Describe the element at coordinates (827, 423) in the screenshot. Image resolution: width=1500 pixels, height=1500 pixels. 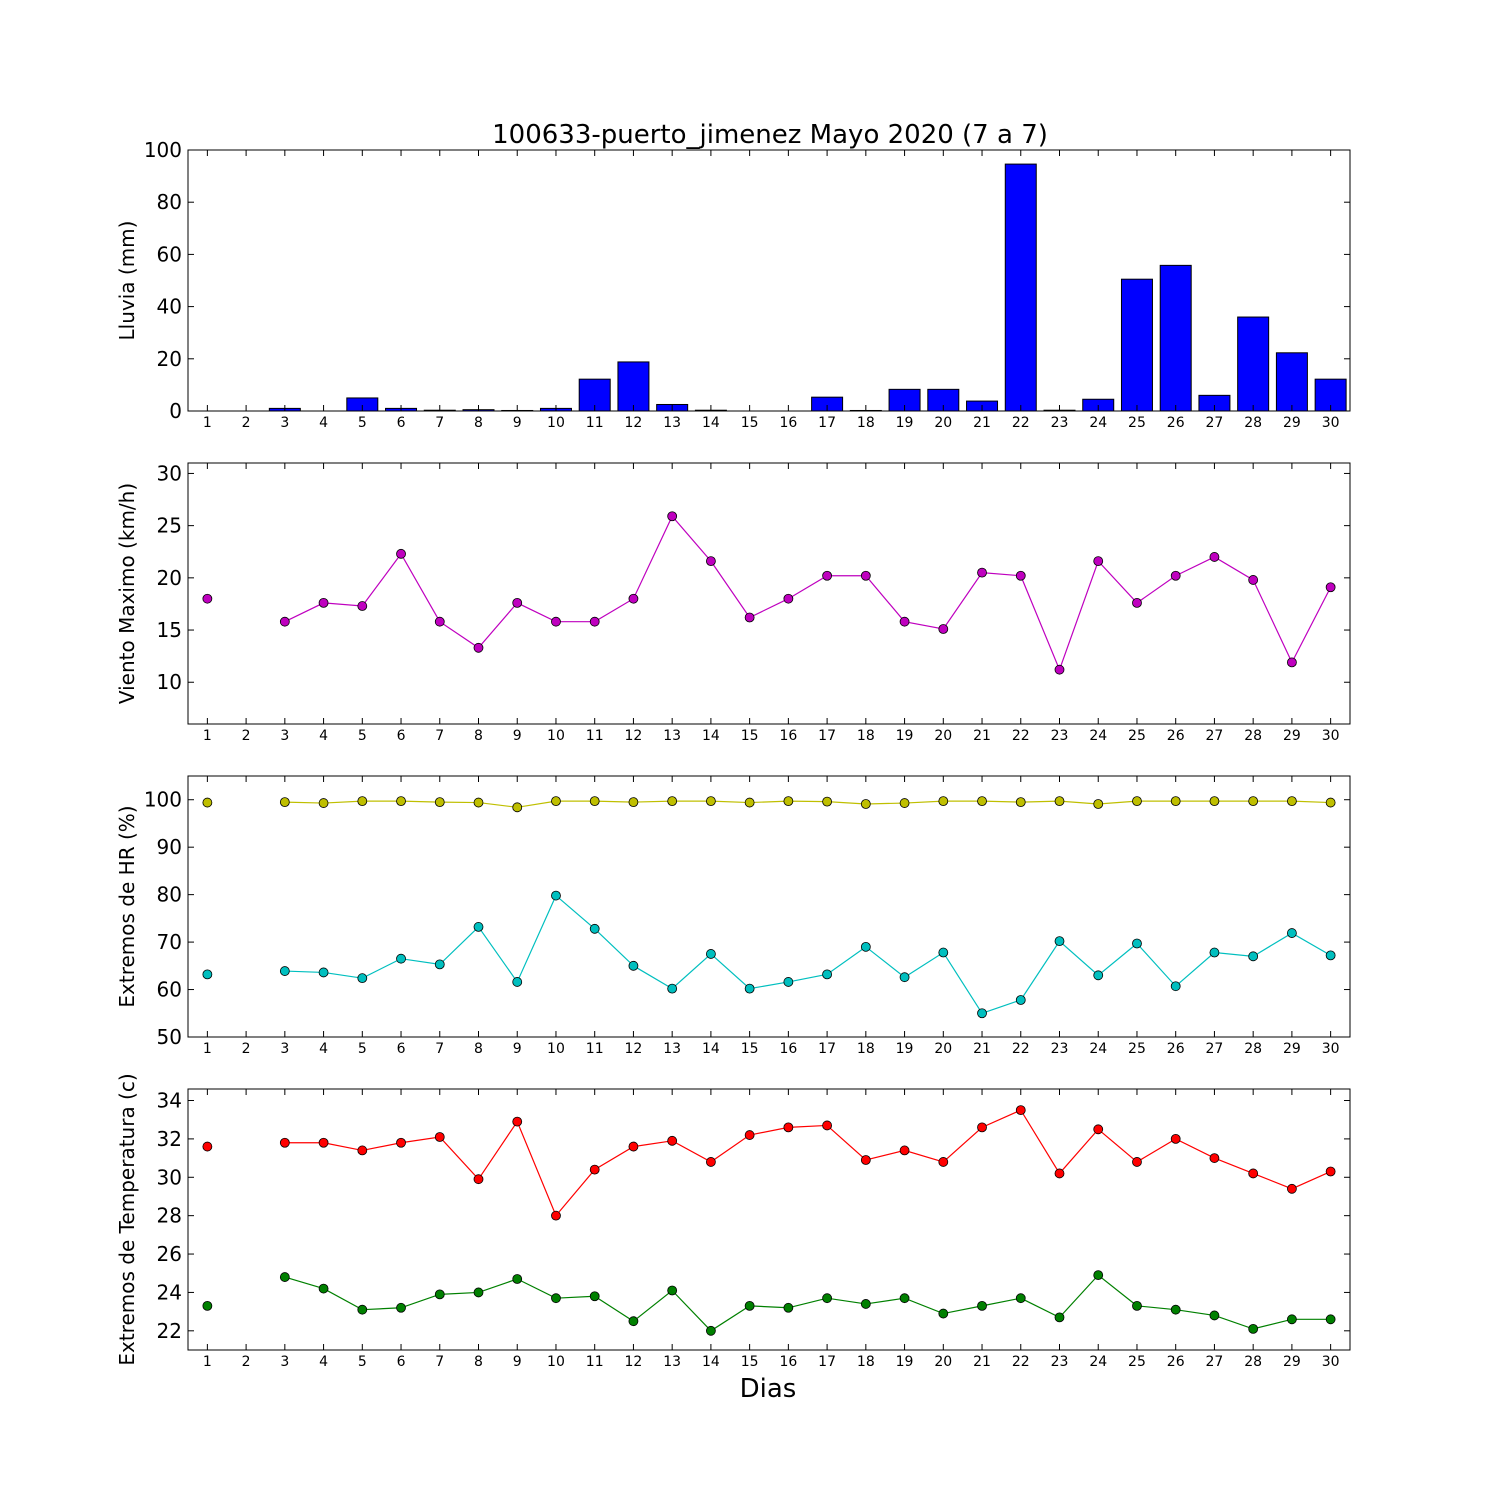
I see `lluvia-xtick-label-17: 17` at that location.